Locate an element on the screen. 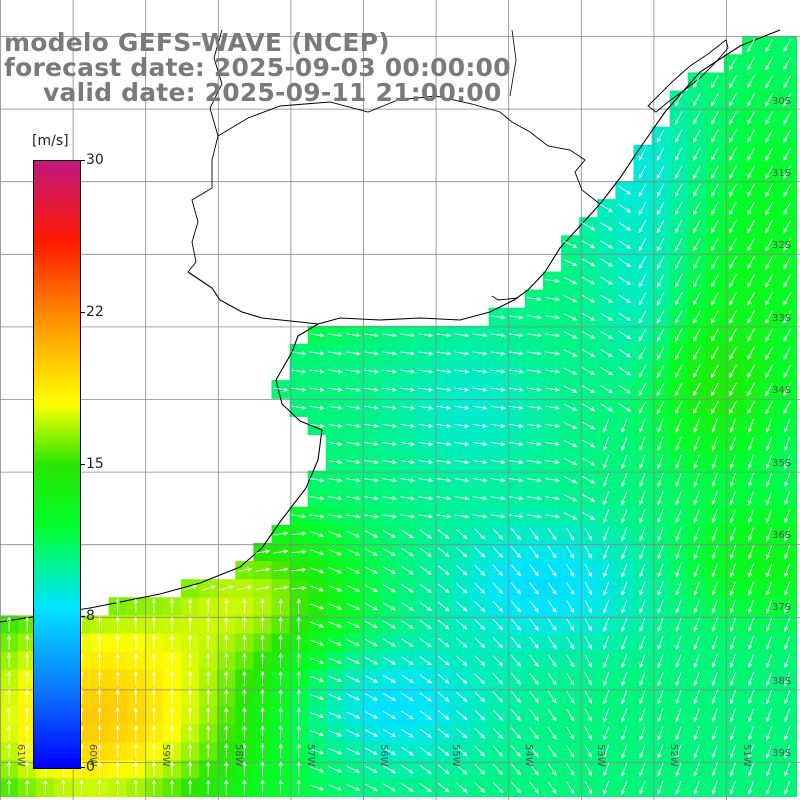  lagoa-dos-patos is located at coordinates (688, 76).